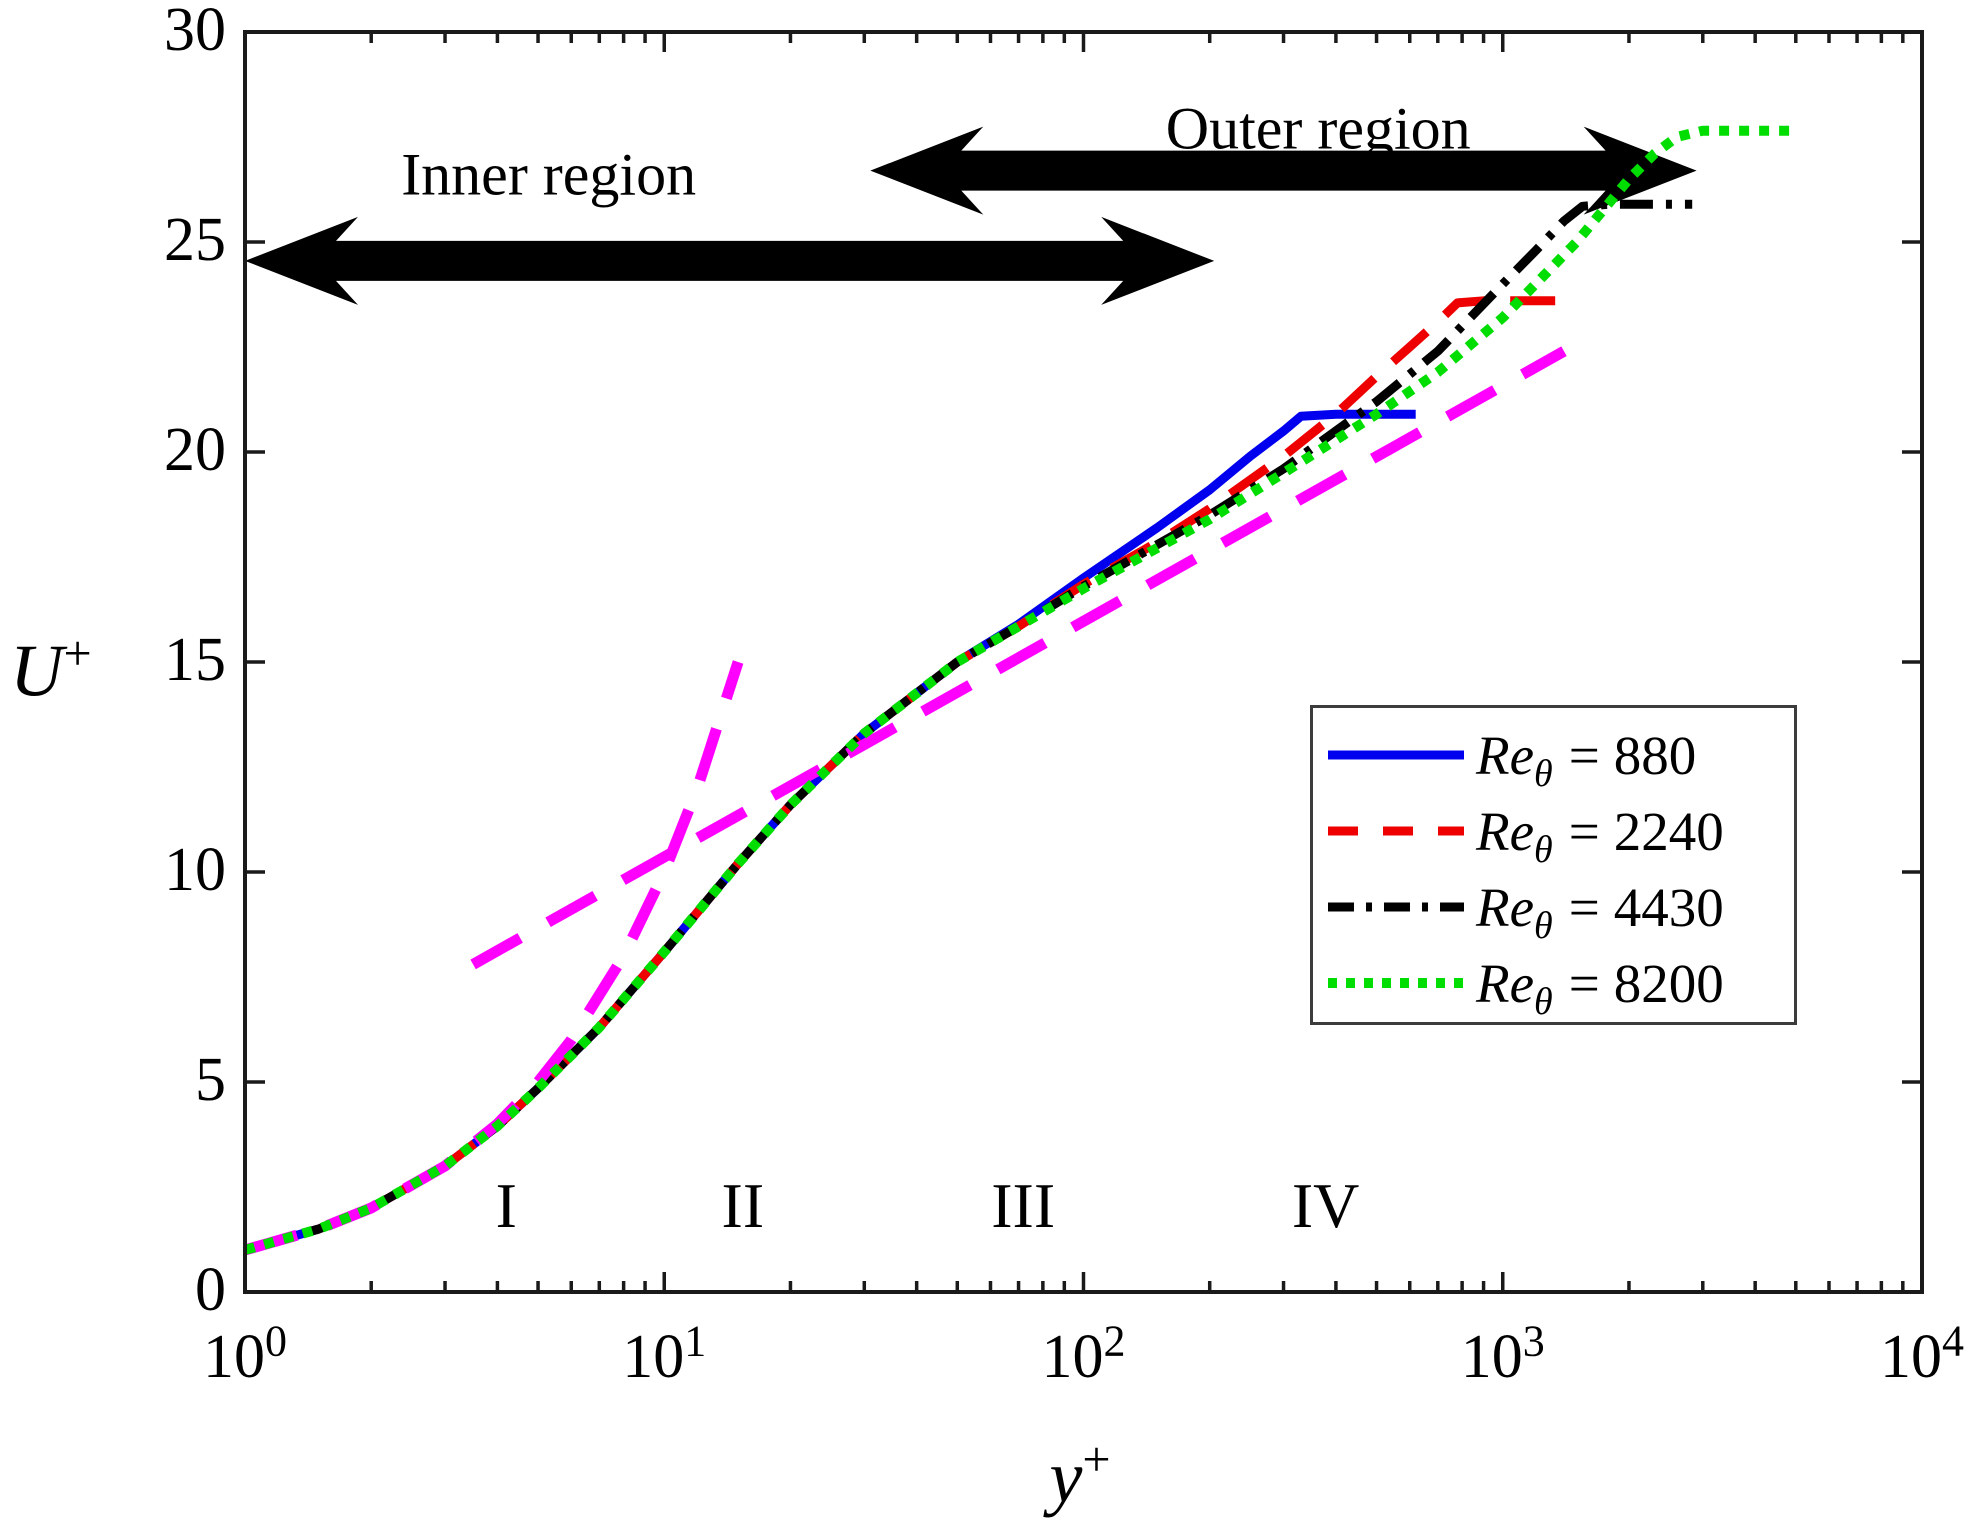 The image size is (1968, 1525). I want to click on region-label-II: II, so click(743, 1205).